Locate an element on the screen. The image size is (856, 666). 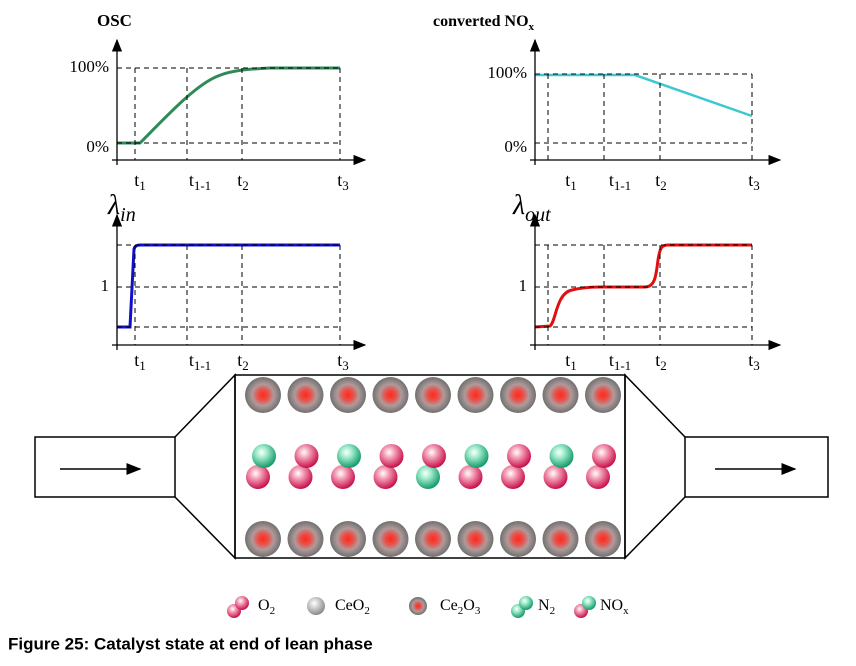
nox-curve is located at coordinates (644, 95).